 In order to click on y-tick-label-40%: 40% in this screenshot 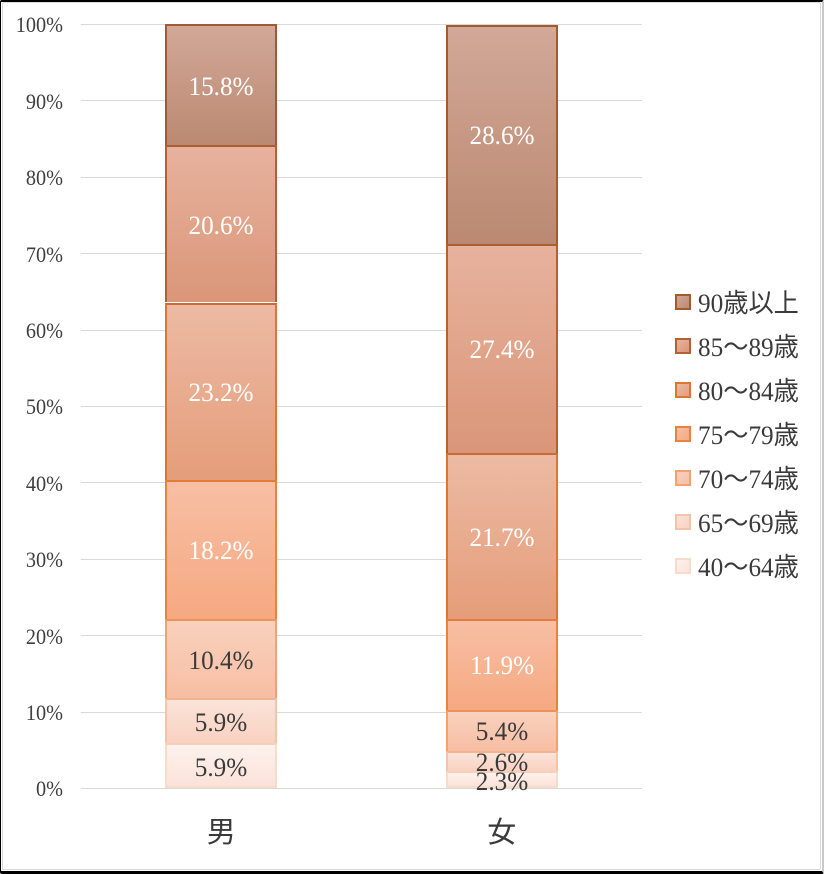, I will do `click(44, 483)`.